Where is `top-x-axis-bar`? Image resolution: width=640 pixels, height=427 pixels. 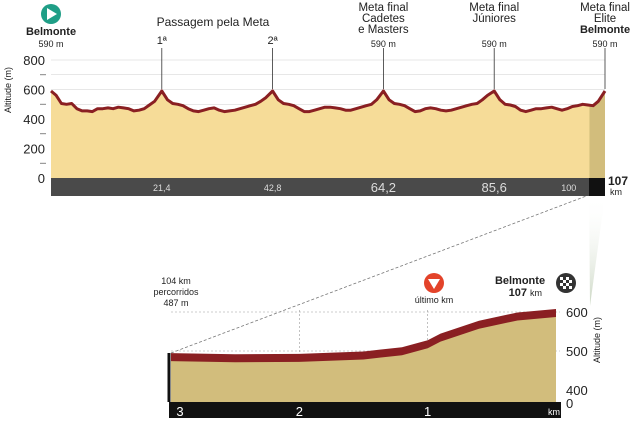 top-x-axis-bar is located at coordinates (328, 187).